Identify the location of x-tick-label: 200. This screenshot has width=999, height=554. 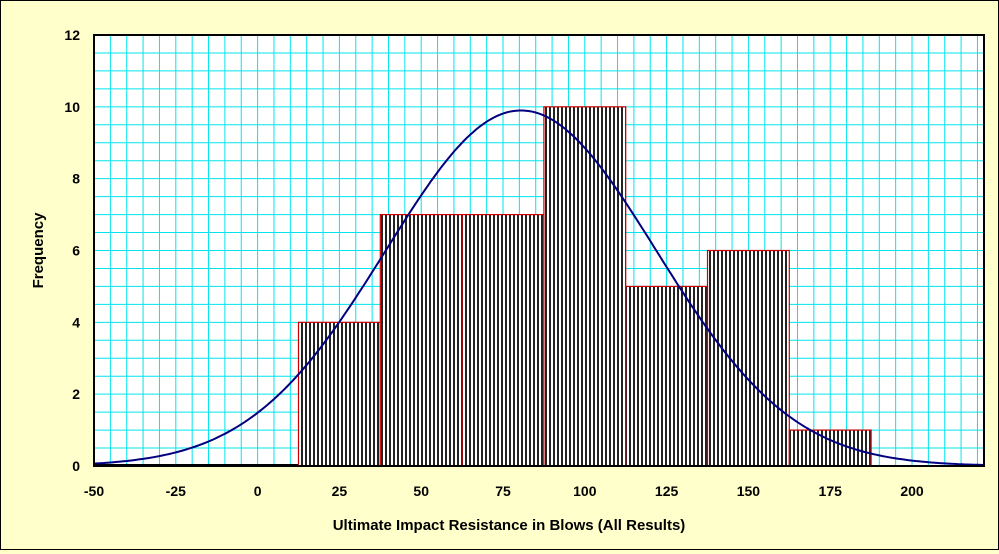
(912, 491).